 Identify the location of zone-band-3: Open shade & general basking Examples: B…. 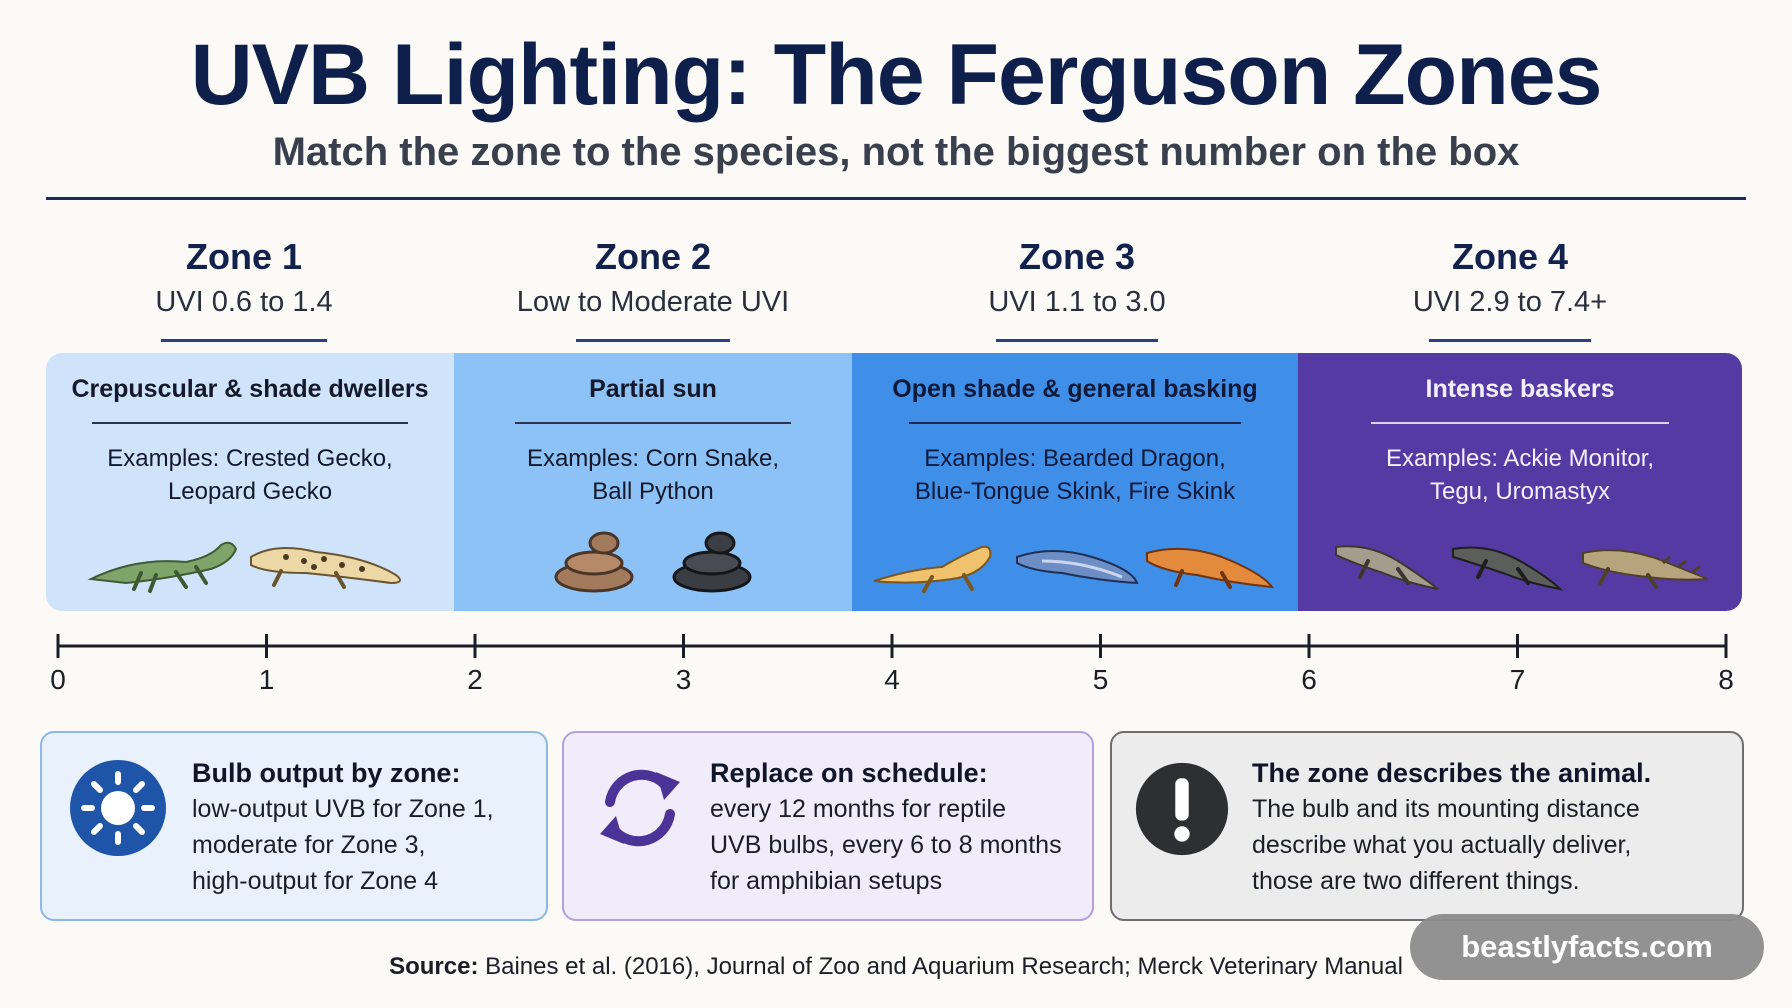
(1075, 482).